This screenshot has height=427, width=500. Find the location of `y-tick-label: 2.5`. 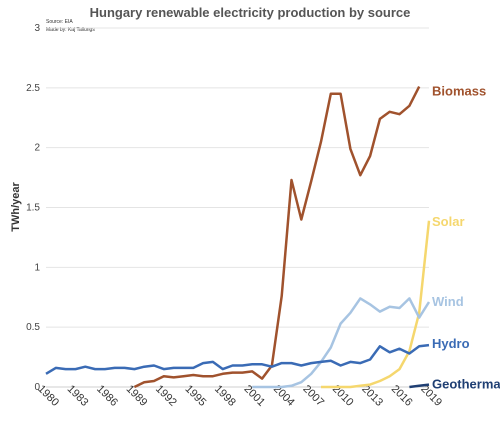

y-tick-label: 2.5 is located at coordinates (33, 88).